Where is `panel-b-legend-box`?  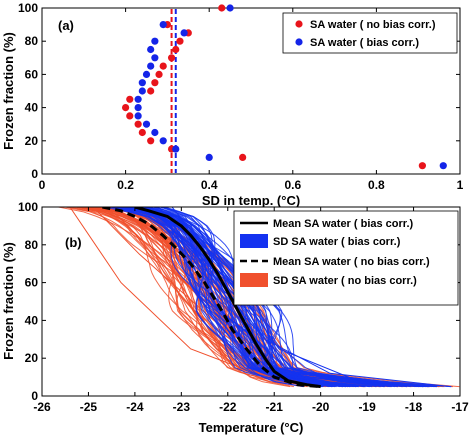 panel-b-legend-box is located at coordinates (346, 258).